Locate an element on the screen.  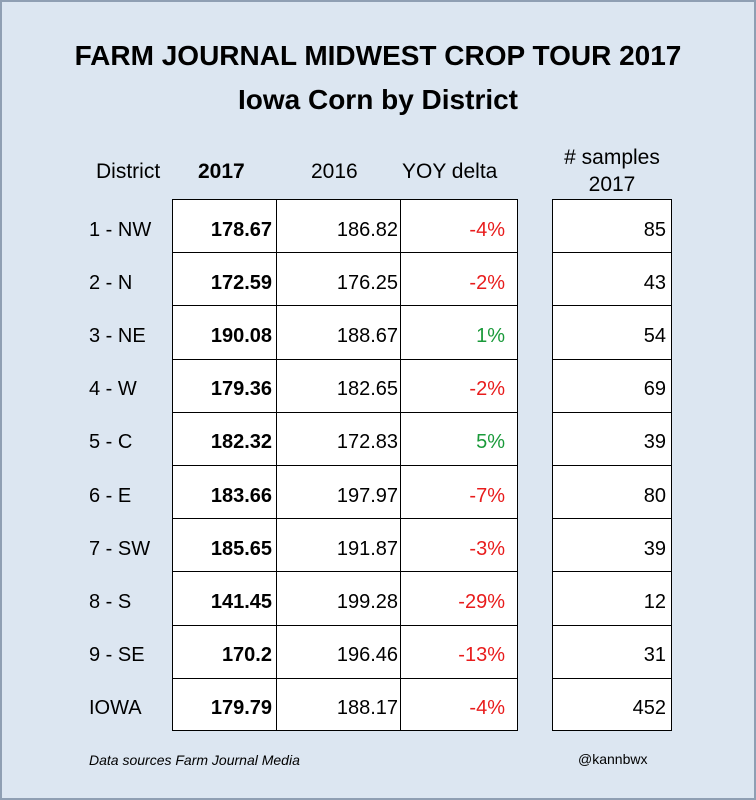
value-2016-cell: 172.83 is located at coordinates (367, 442).